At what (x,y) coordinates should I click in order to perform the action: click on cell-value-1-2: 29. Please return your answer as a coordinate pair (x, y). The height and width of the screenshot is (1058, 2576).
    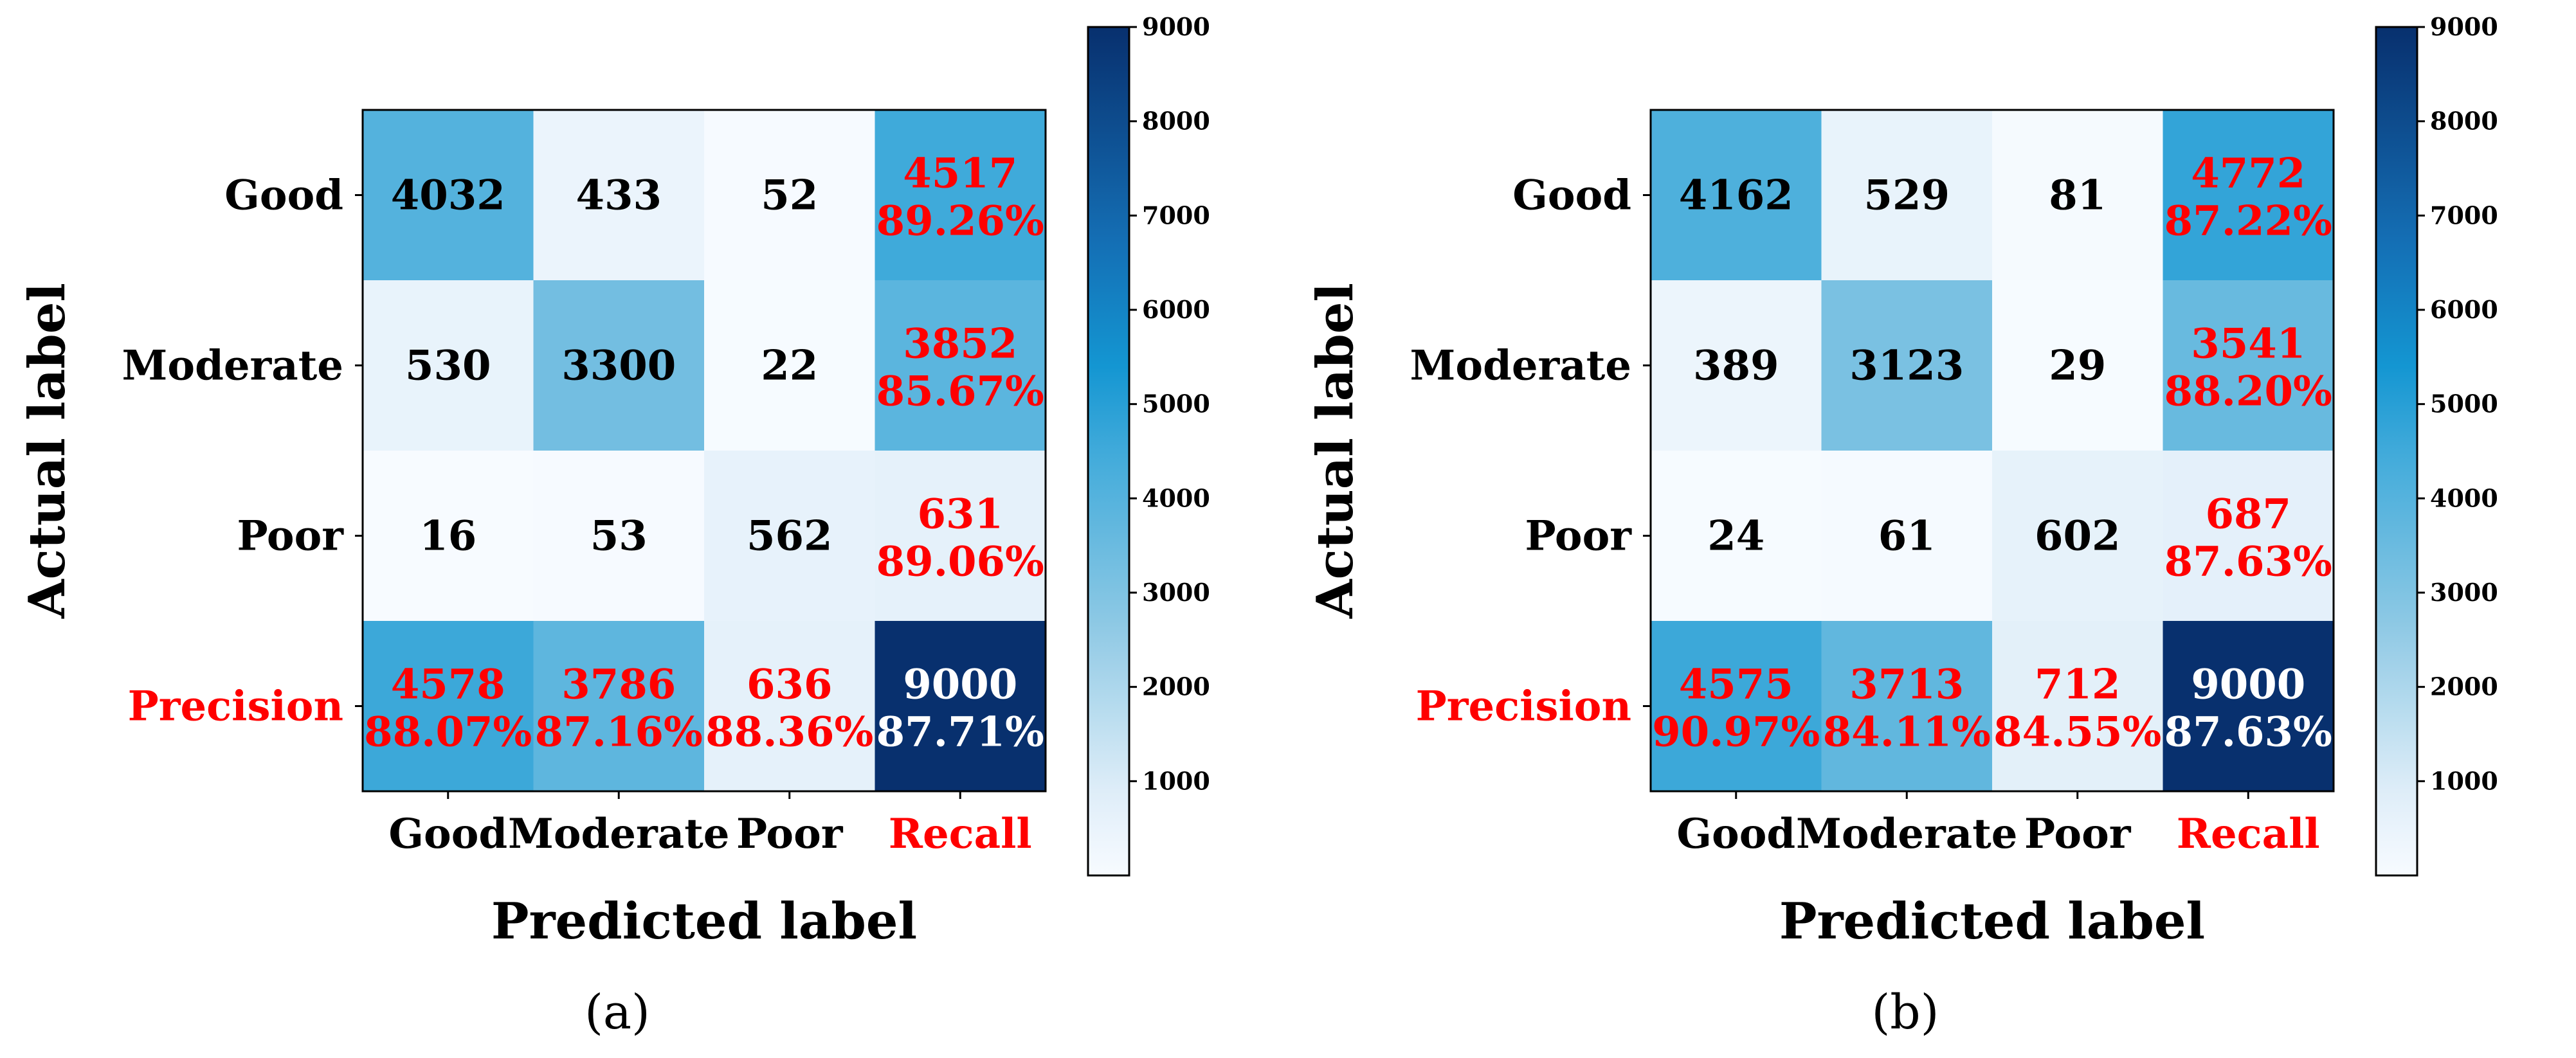
    Looking at the image, I should click on (2077, 366).